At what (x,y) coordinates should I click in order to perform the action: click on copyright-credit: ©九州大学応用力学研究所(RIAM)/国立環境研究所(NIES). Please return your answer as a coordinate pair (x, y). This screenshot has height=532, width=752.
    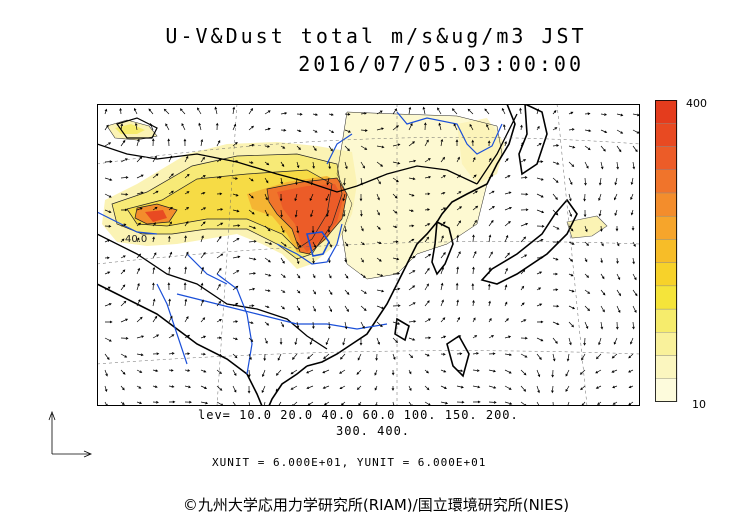
    Looking at the image, I should click on (376, 505).